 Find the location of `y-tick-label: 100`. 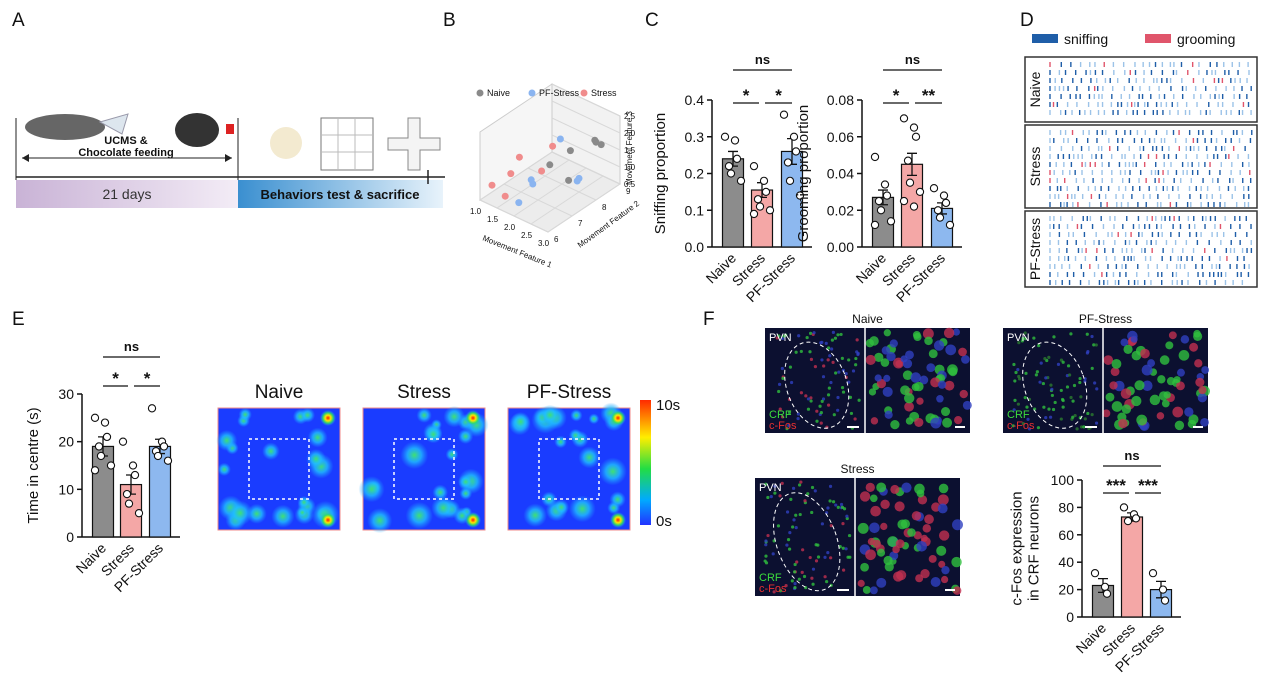

y-tick-label: 100 is located at coordinates (1063, 480).